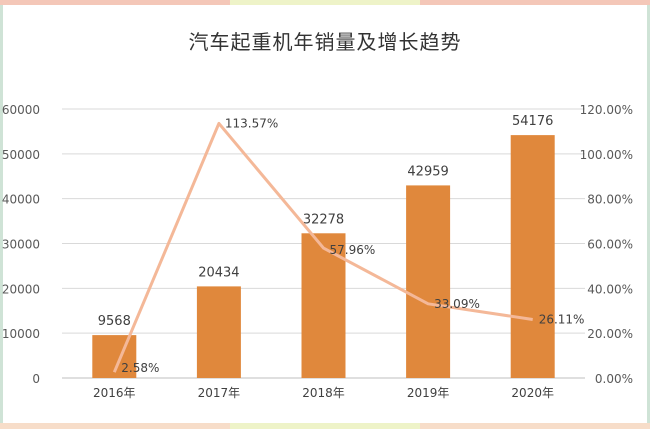 Image resolution: width=650 pixels, height=429 pixels. I want to click on bottom-strip-right, so click(535, 426).